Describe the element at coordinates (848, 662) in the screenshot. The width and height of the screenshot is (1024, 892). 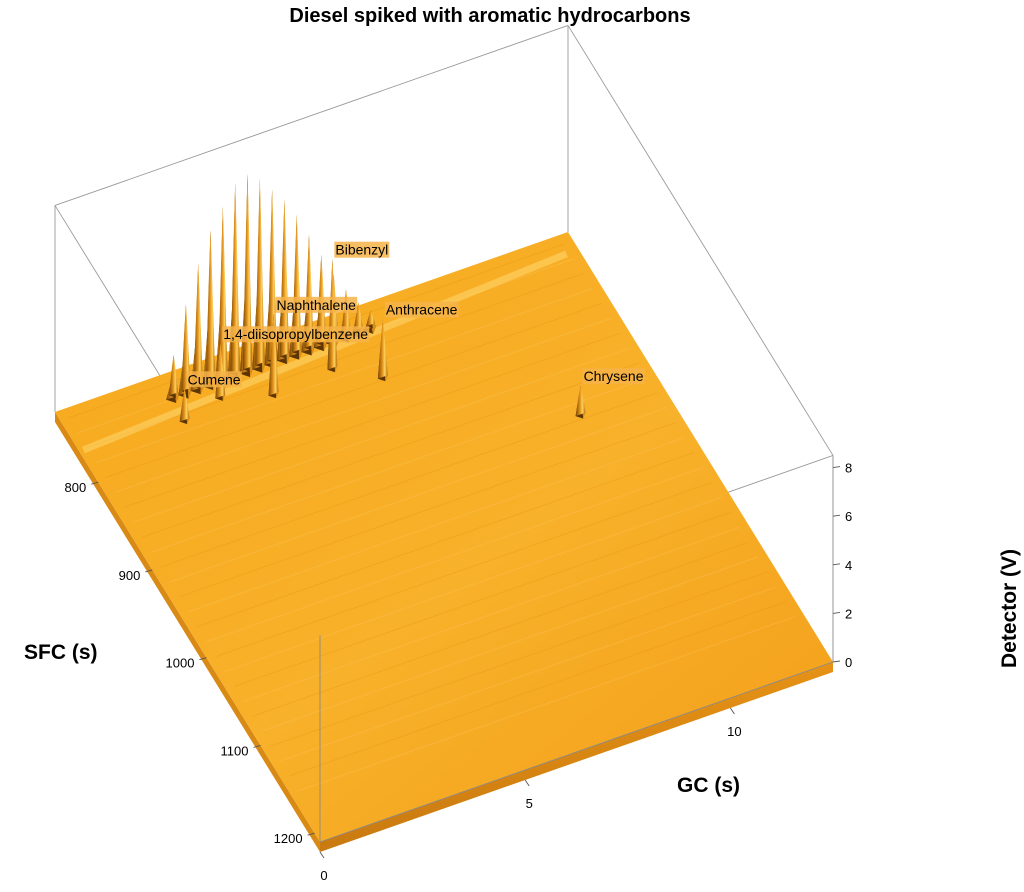
I see `z-tick-label: 0` at that location.